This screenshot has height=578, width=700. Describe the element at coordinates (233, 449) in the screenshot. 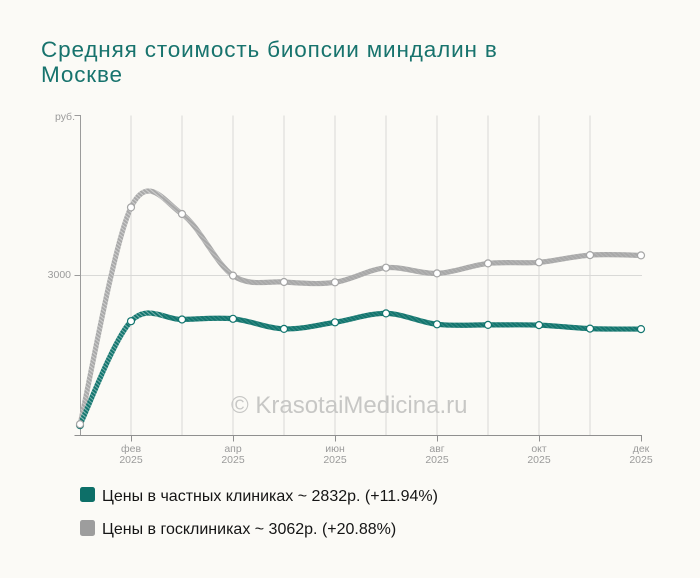

I see `svg-text: апр` at that location.